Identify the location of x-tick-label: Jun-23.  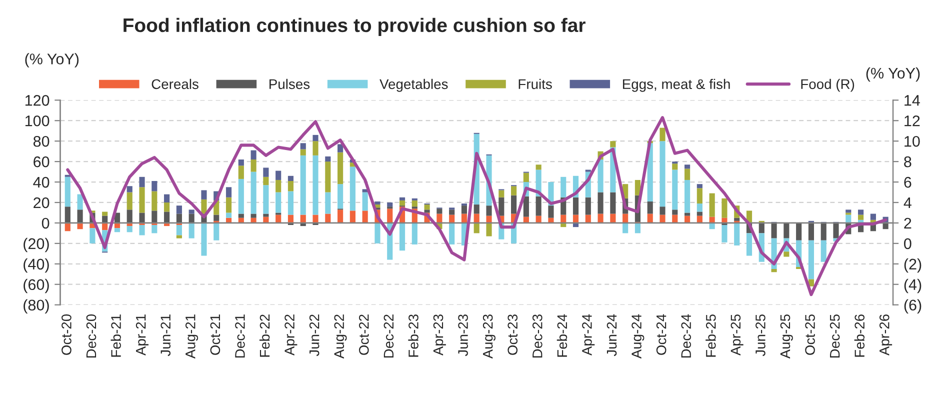
(463, 335).